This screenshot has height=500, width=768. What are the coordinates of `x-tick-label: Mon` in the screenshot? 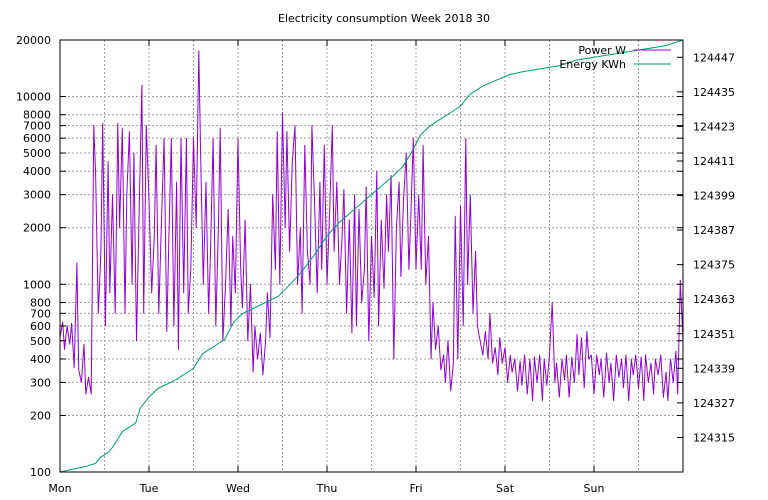 It's located at (59, 488).